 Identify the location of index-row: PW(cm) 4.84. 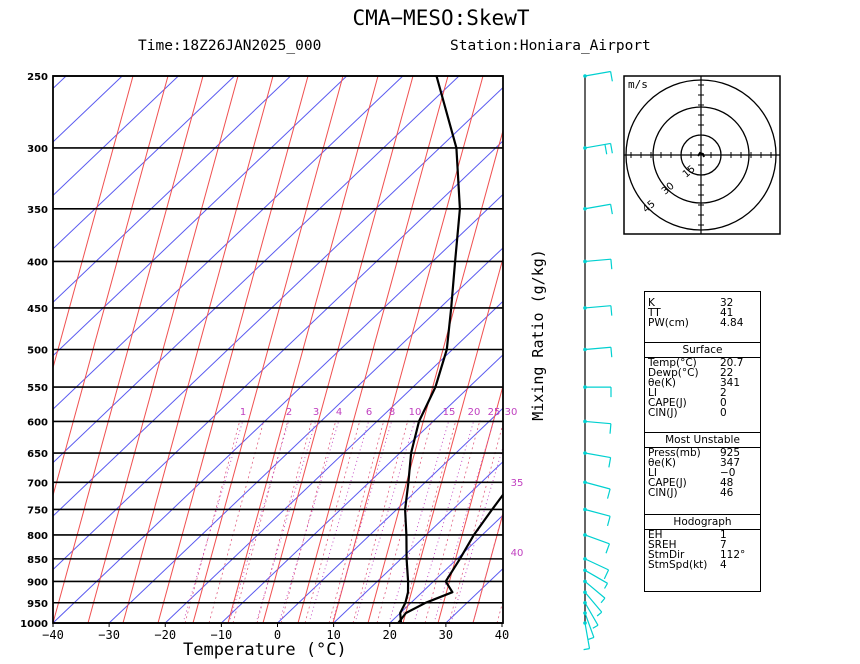
(702, 323).